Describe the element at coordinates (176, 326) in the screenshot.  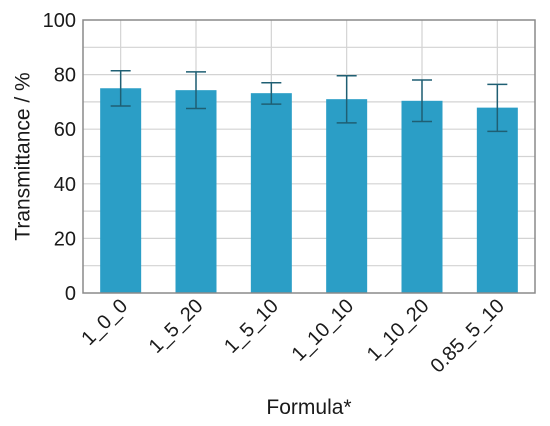
I see `x-tick-label: 1_5_20` at that location.